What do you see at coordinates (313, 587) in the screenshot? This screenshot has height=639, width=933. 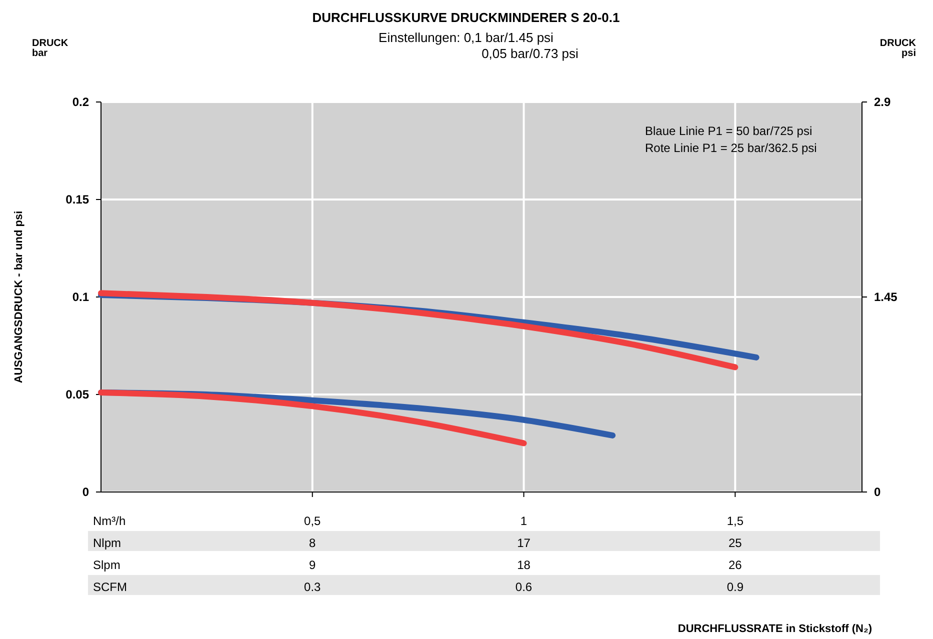 I see `text: 0.3` at bounding box center [313, 587].